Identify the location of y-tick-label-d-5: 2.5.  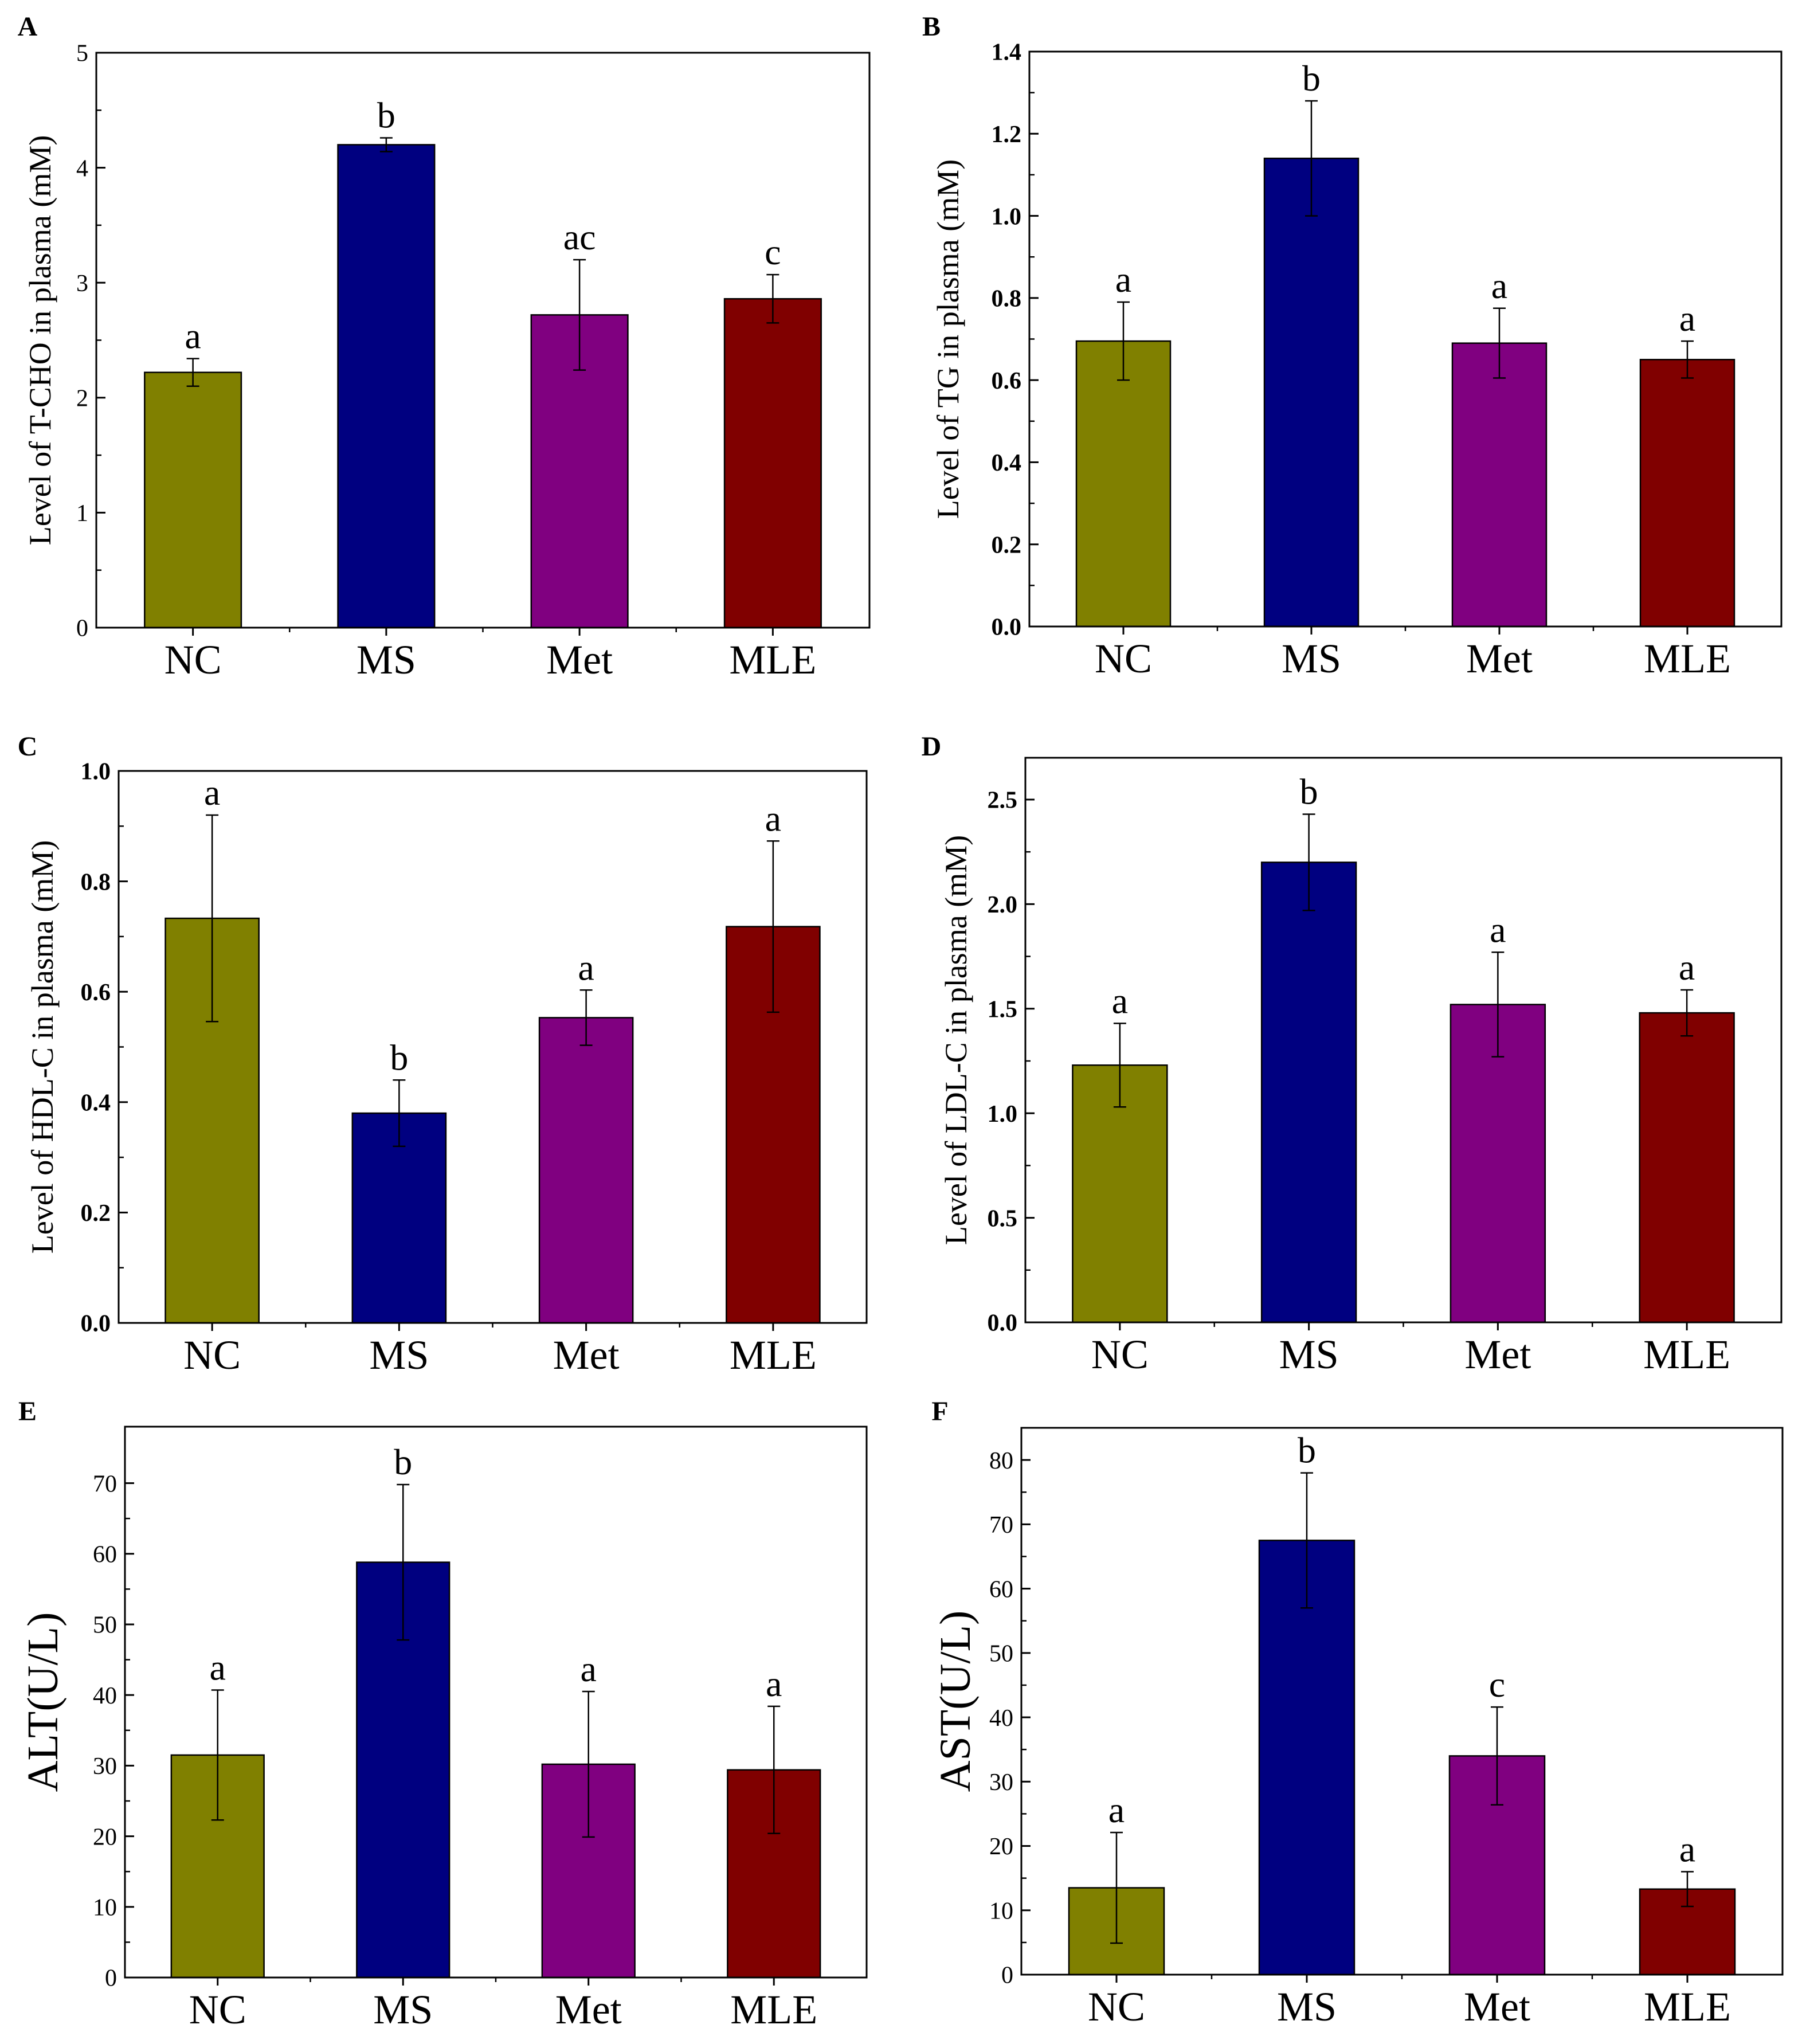
(1003, 801).